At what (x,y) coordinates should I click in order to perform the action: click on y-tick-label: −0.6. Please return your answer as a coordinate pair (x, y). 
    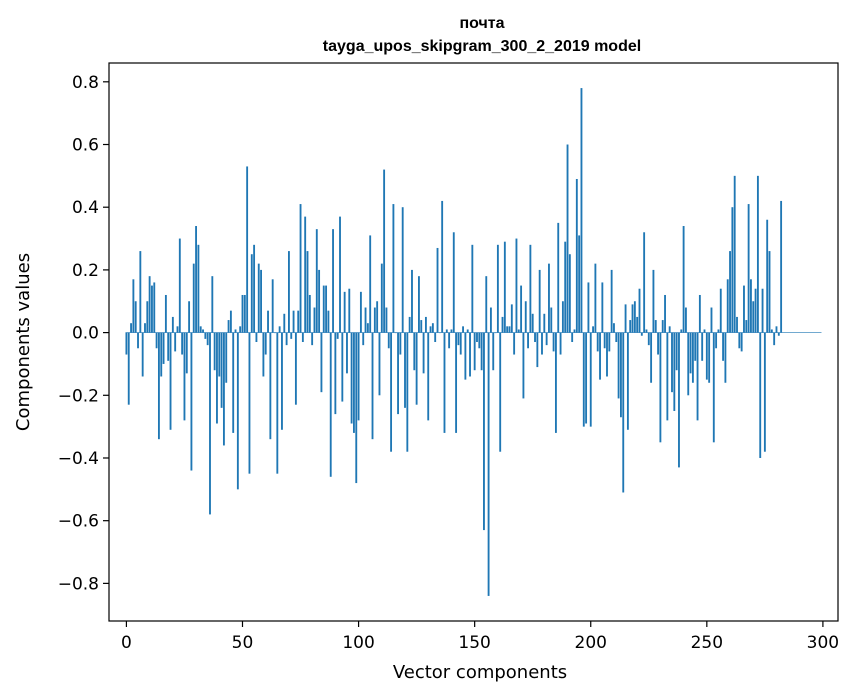
    Looking at the image, I should click on (78, 522).